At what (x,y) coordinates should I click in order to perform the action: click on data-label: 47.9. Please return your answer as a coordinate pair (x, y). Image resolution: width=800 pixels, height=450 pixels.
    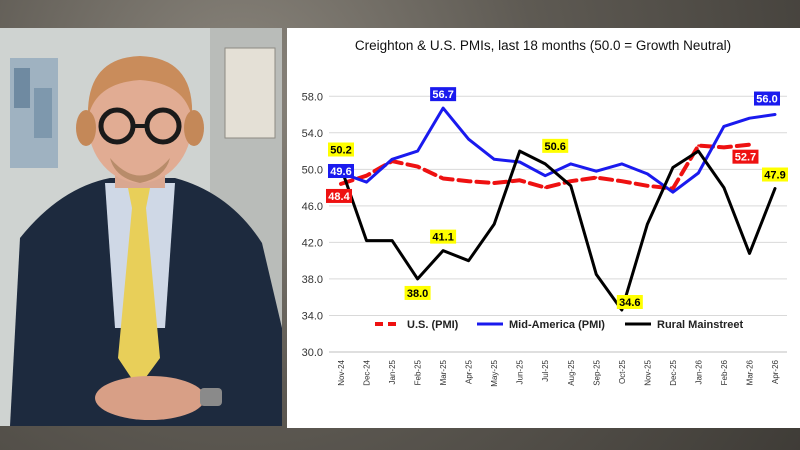
    Looking at the image, I should click on (774, 176).